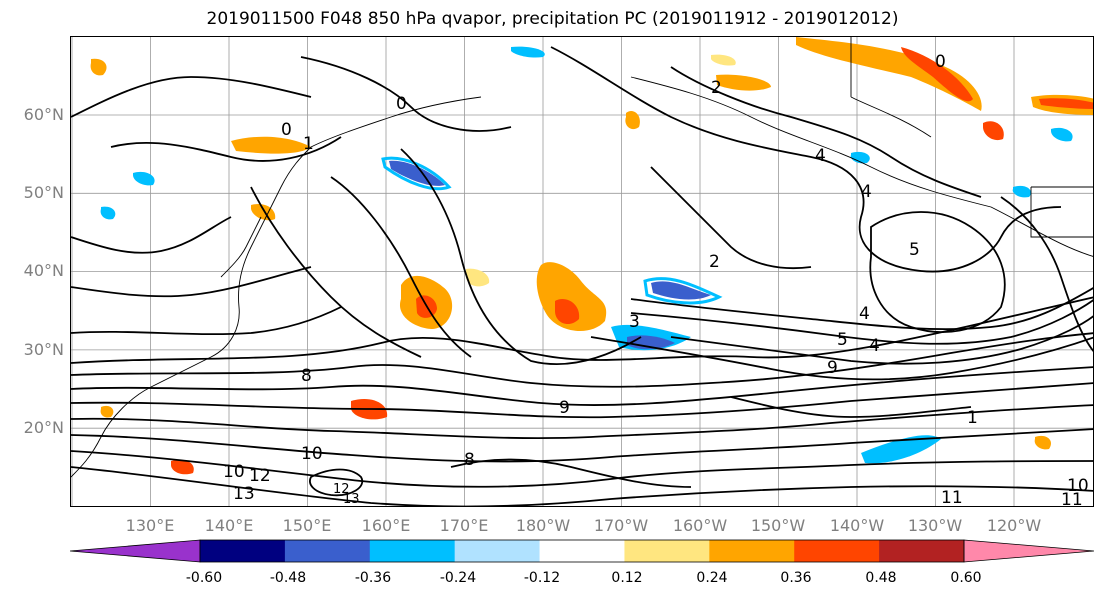 This screenshot has height=601, width=1105. Describe the element at coordinates (204, 578) in the screenshot. I see `colorbar-tick-label: -0.60` at that location.